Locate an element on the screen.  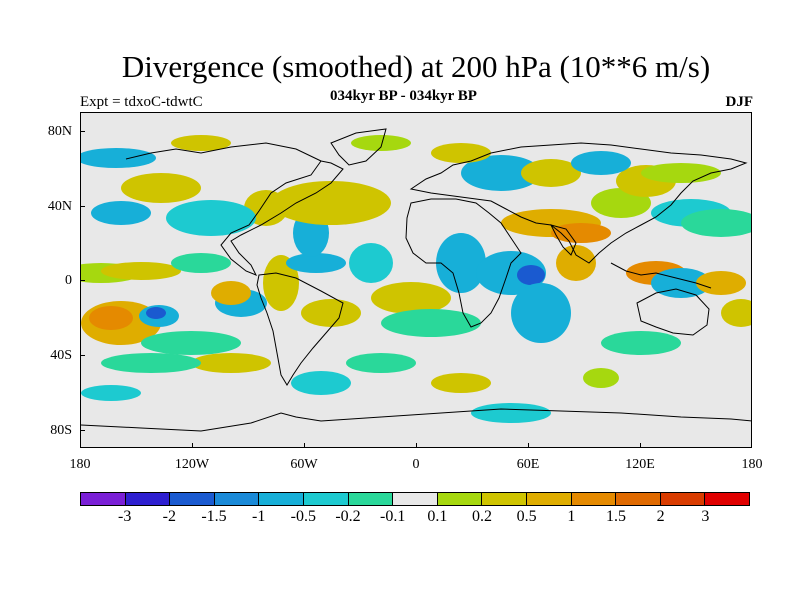
season-label: DJF is located at coordinates (739, 102).